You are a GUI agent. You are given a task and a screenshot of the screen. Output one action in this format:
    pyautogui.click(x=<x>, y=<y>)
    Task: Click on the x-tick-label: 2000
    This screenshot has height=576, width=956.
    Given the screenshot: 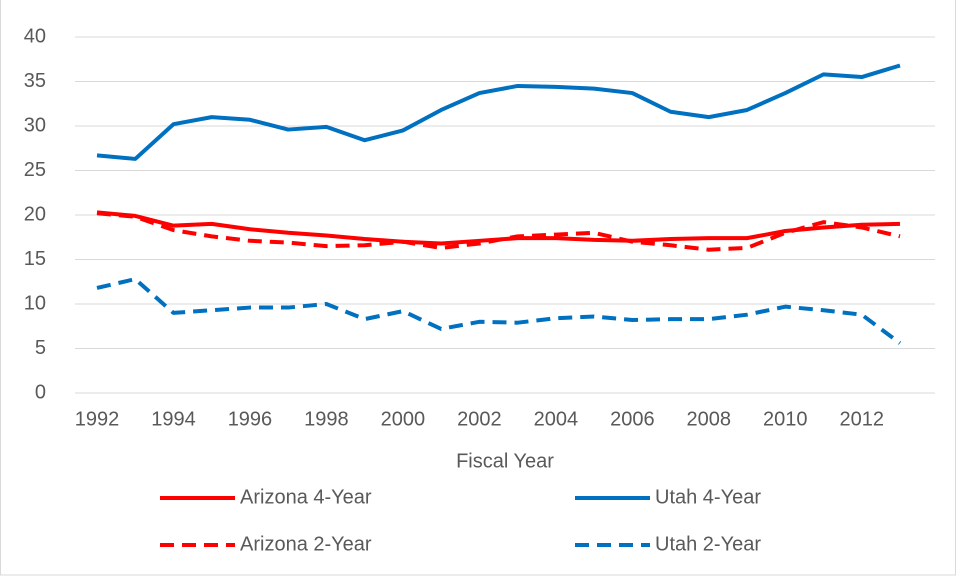 What is the action you would take?
    pyautogui.click(x=403, y=419)
    